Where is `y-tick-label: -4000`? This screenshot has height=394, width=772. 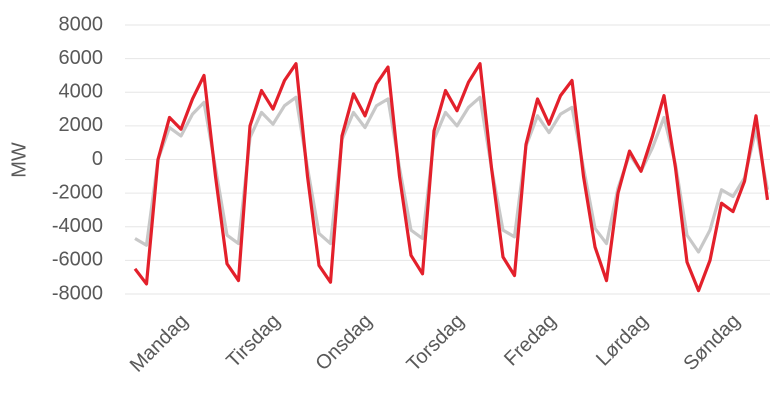
y-tick-label: -4000 is located at coordinates (77, 226).